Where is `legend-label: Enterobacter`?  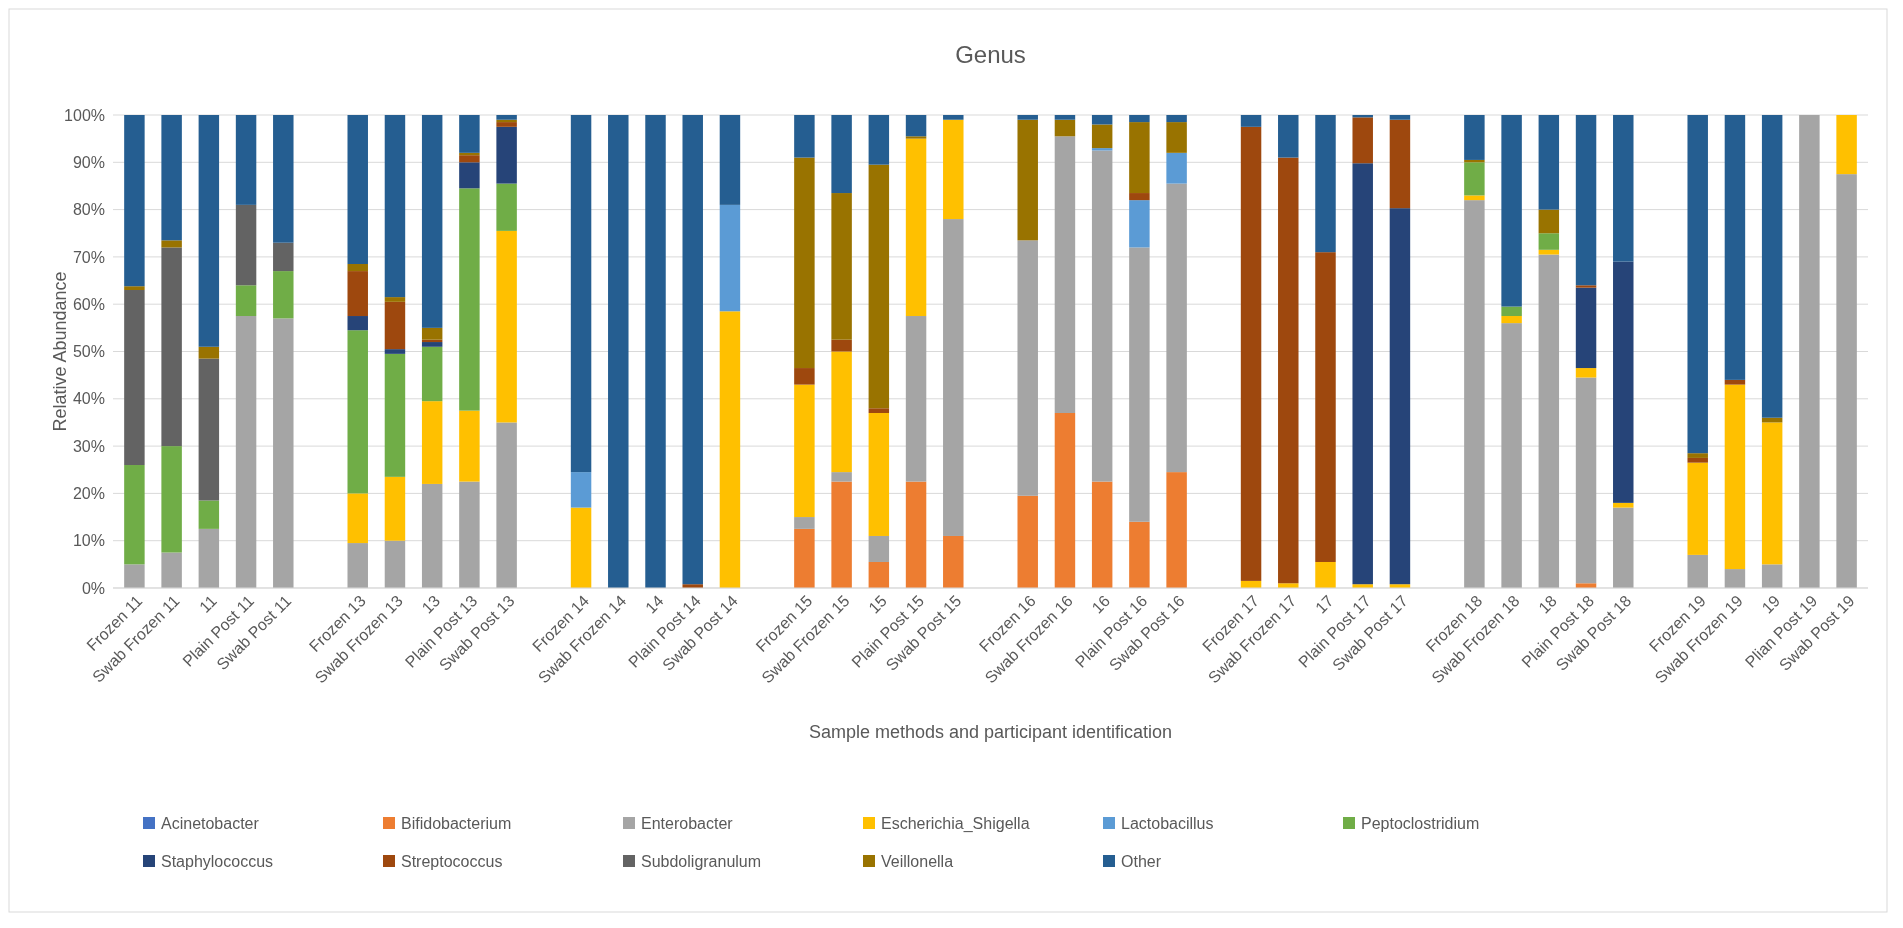
legend-label: Enterobacter is located at coordinates (687, 823).